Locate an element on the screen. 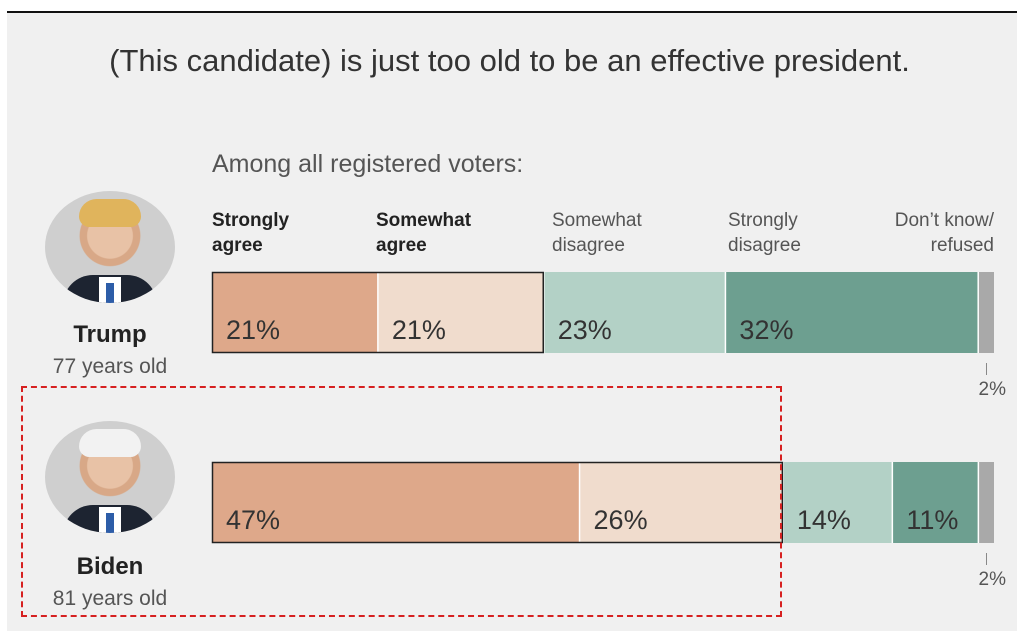 The image size is (1019, 631). agree-outline-trump is located at coordinates (378, 312).